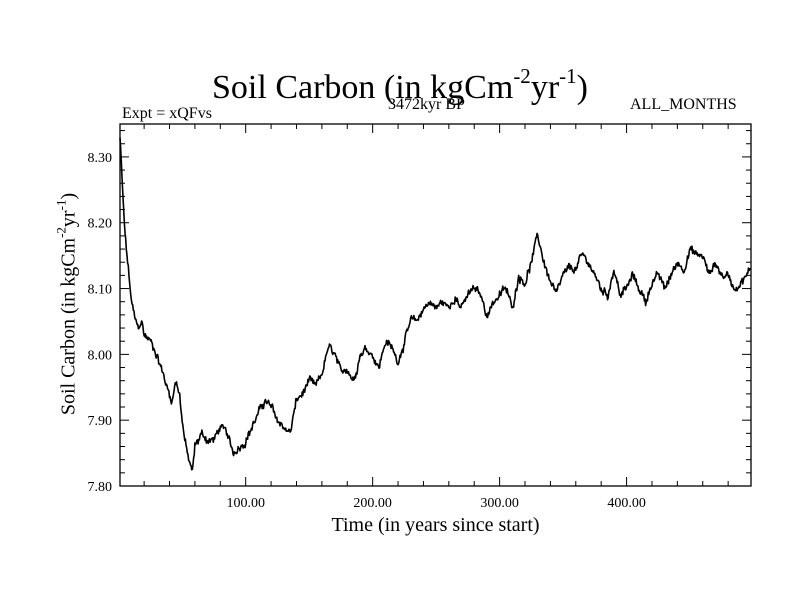 The width and height of the screenshot is (800, 600). Describe the element at coordinates (683, 104) in the screenshot. I see `months-label: ALL_MONTHS` at that location.